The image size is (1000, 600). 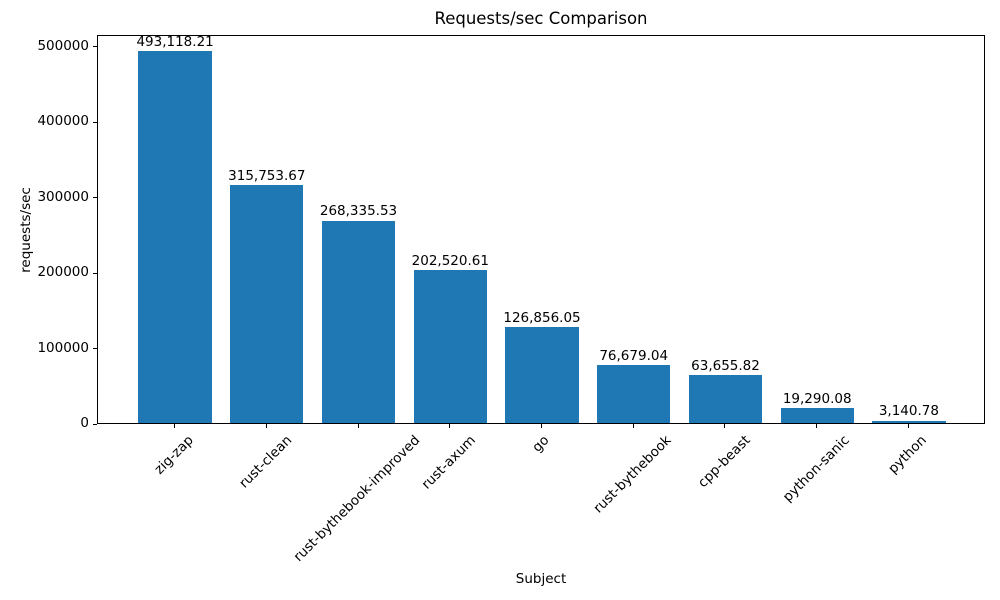 What do you see at coordinates (541, 18) in the screenshot?
I see `chart-title: Requests/sec Comparison` at bounding box center [541, 18].